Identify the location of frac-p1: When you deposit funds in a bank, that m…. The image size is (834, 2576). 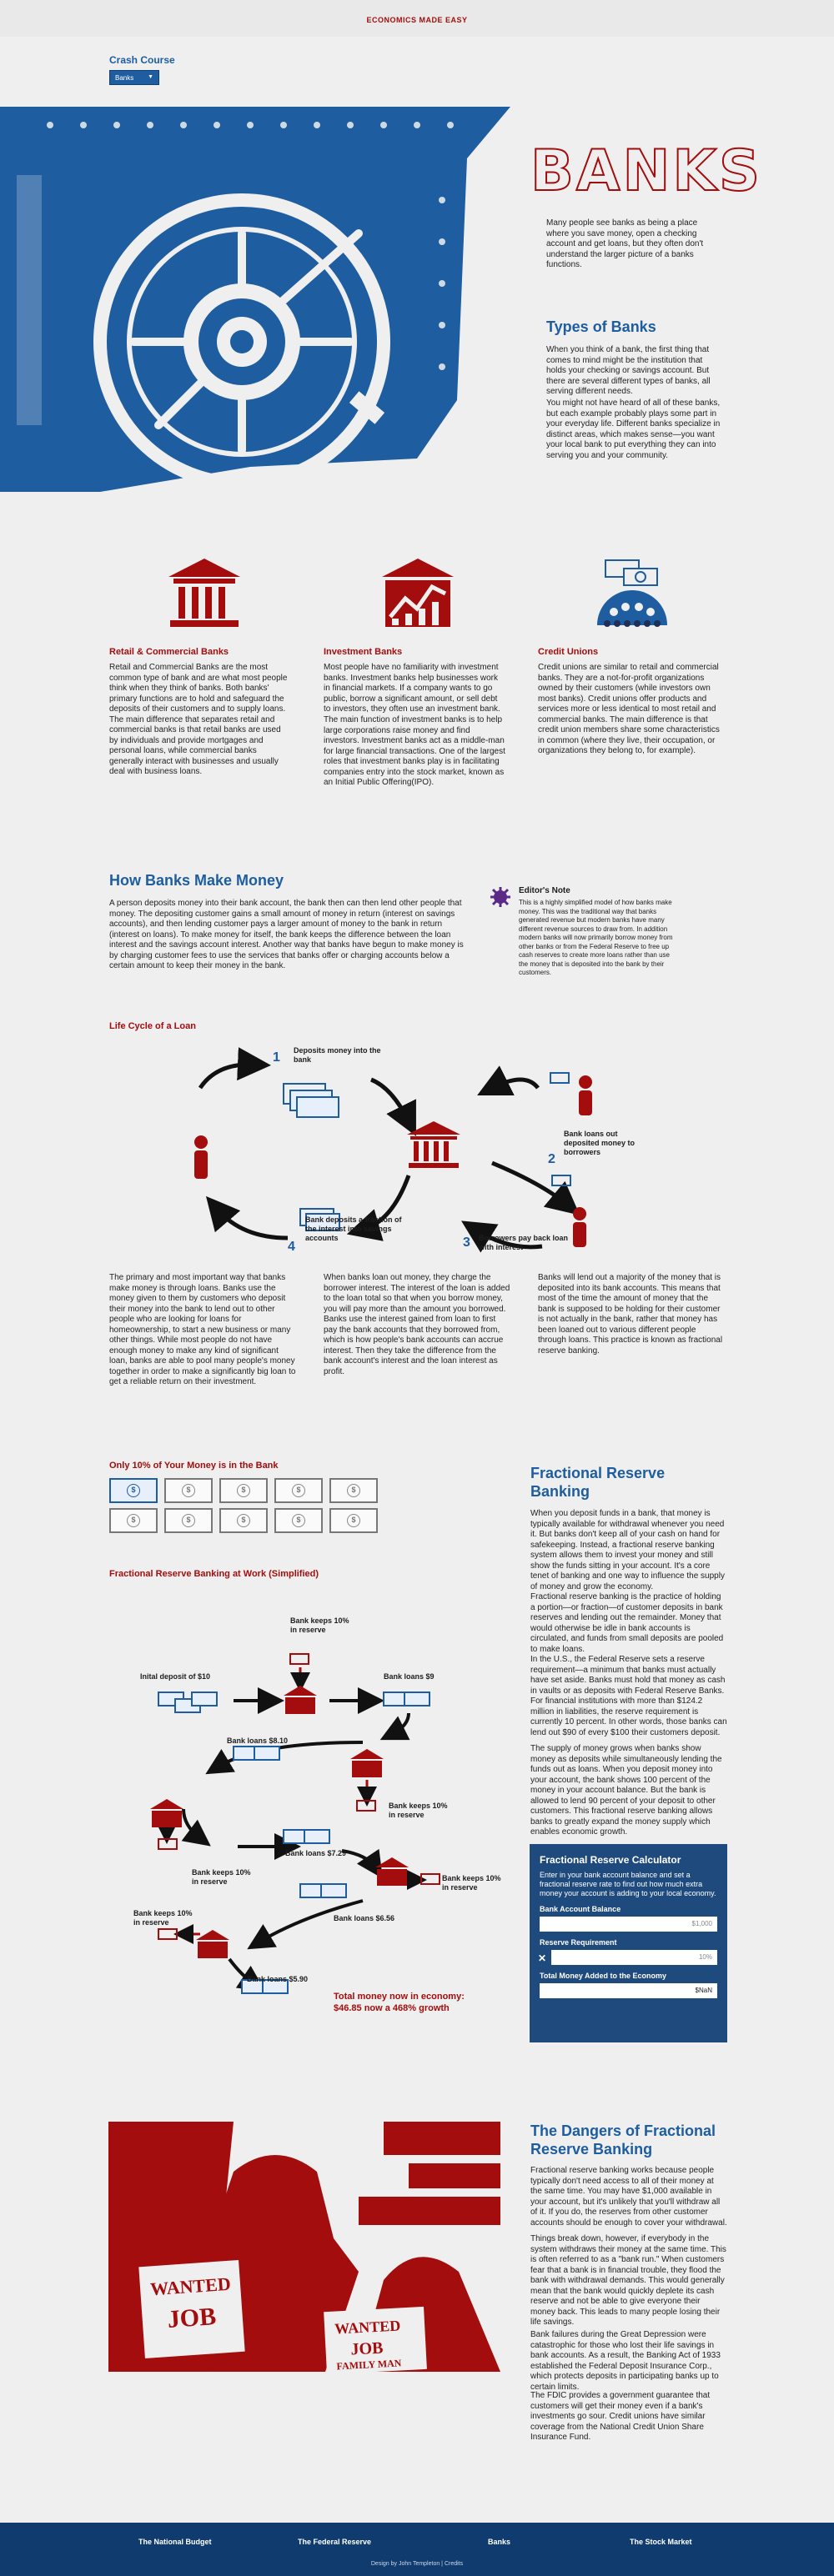
(627, 1550).